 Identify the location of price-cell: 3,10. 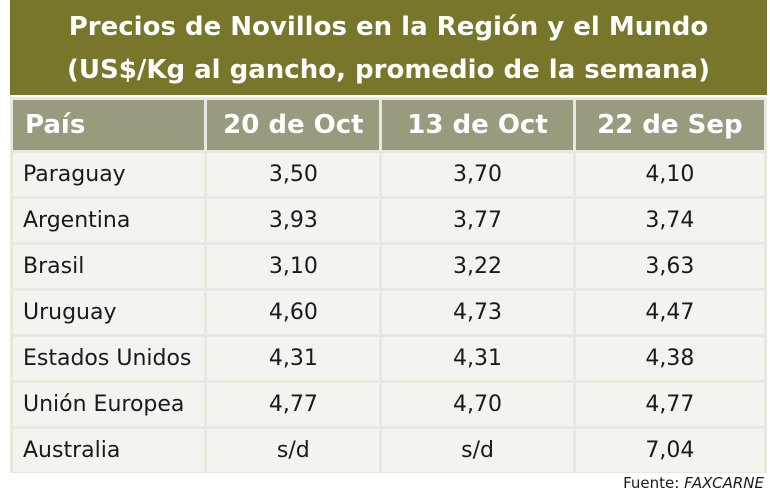
(293, 266).